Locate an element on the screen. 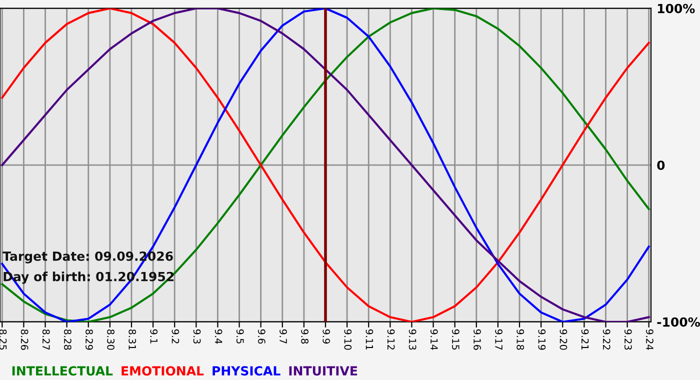  x-tick-label: 9.1 is located at coordinates (154, 336).